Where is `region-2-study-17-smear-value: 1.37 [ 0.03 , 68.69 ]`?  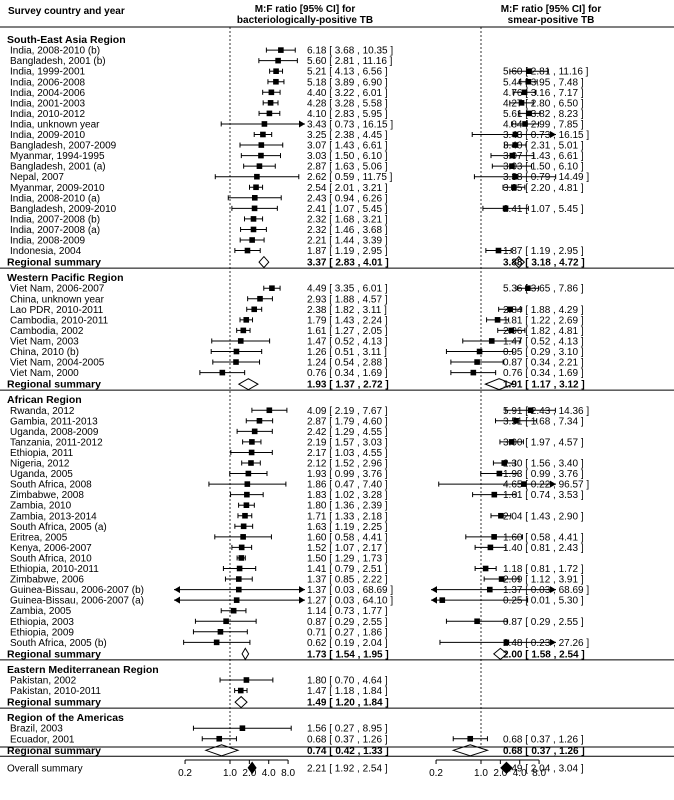
region-2-study-17-smear-value: 1.37 [ 0.03 , 68.69 ] is located at coordinates (546, 590).